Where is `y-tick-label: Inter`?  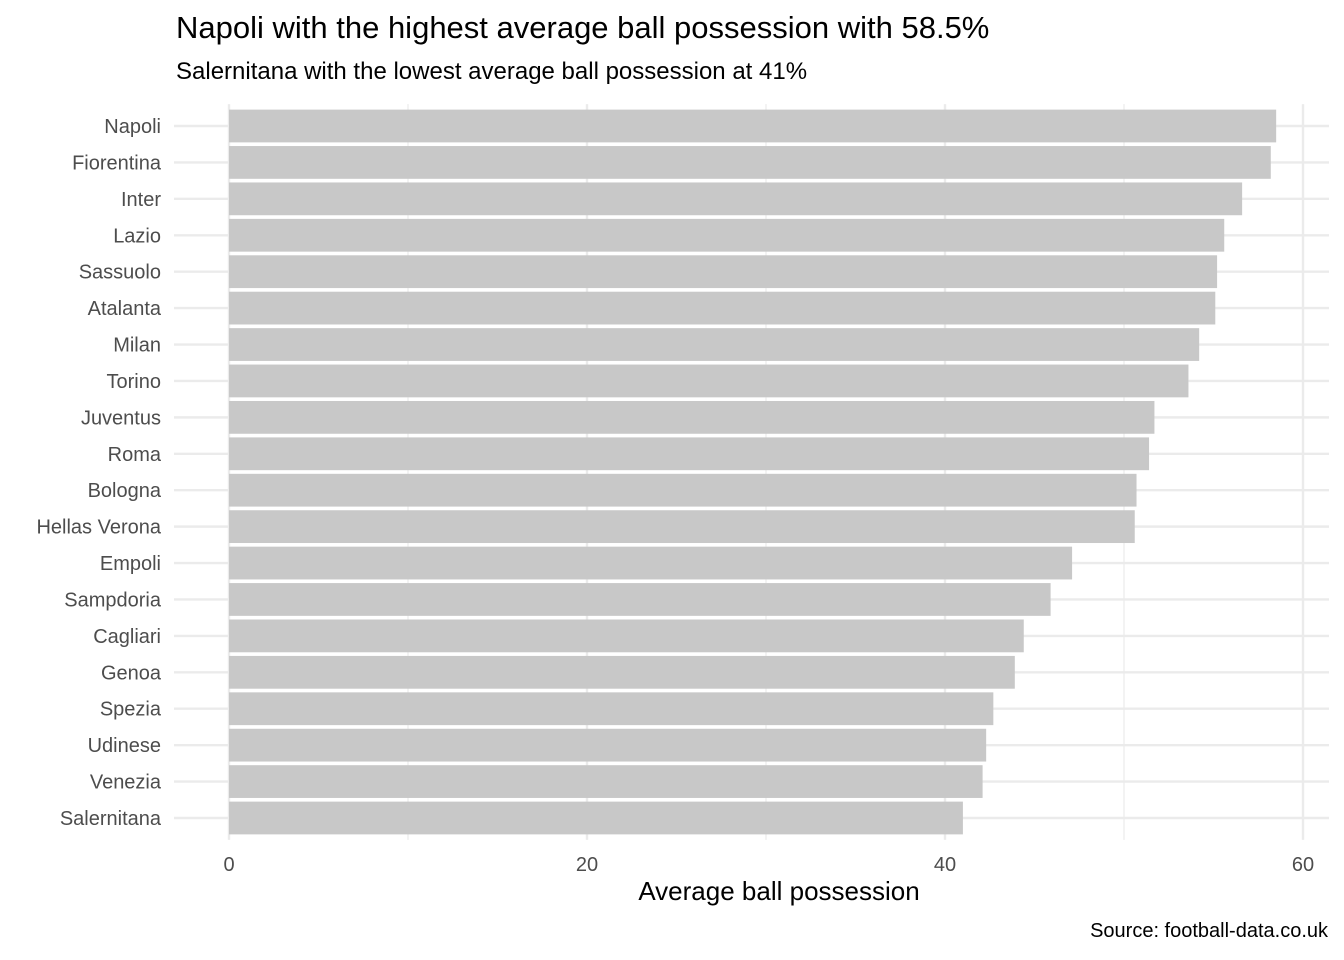 y-tick-label: Inter is located at coordinates (141, 200).